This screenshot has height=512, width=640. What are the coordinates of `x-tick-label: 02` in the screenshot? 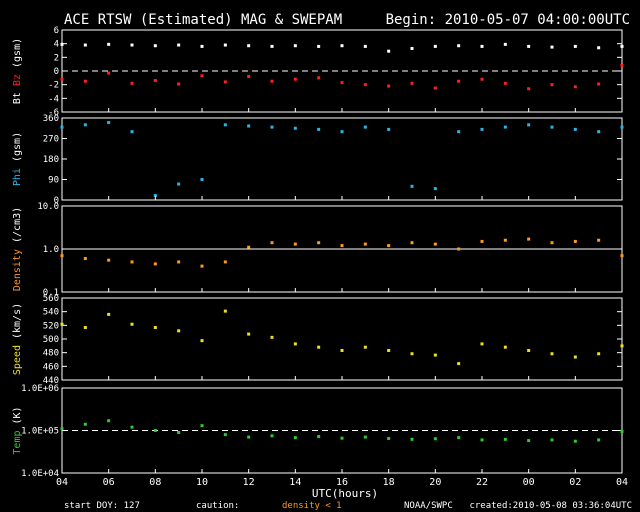 It's located at (575, 482).